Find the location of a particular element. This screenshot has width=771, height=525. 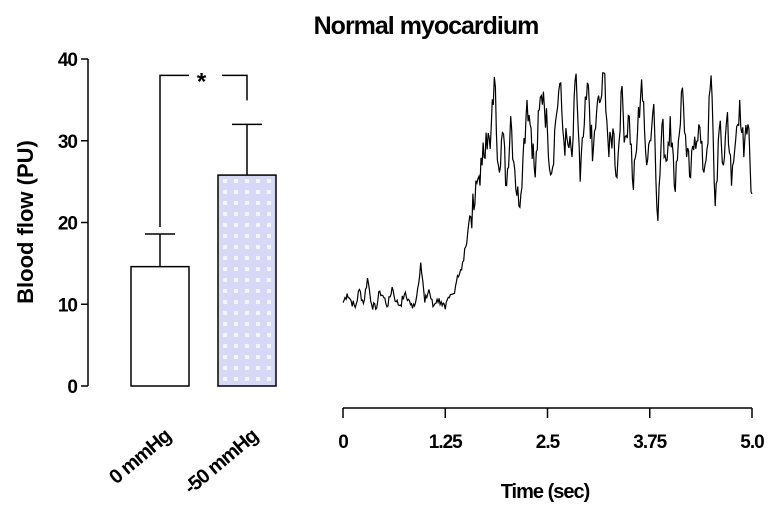

bar-y-tick-label-2: 20 is located at coordinates (68, 224).